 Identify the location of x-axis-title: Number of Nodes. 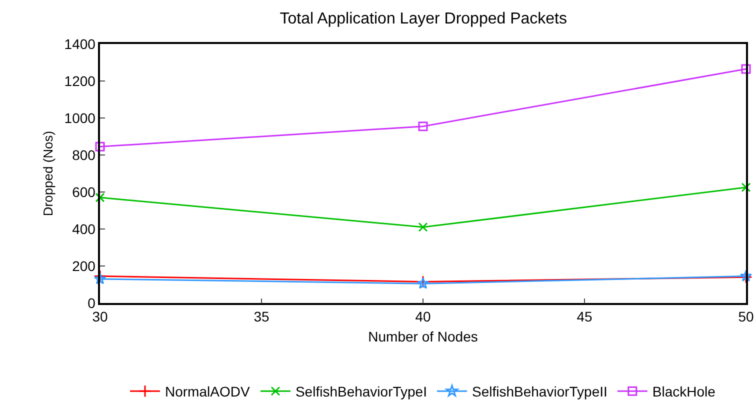
(423, 336).